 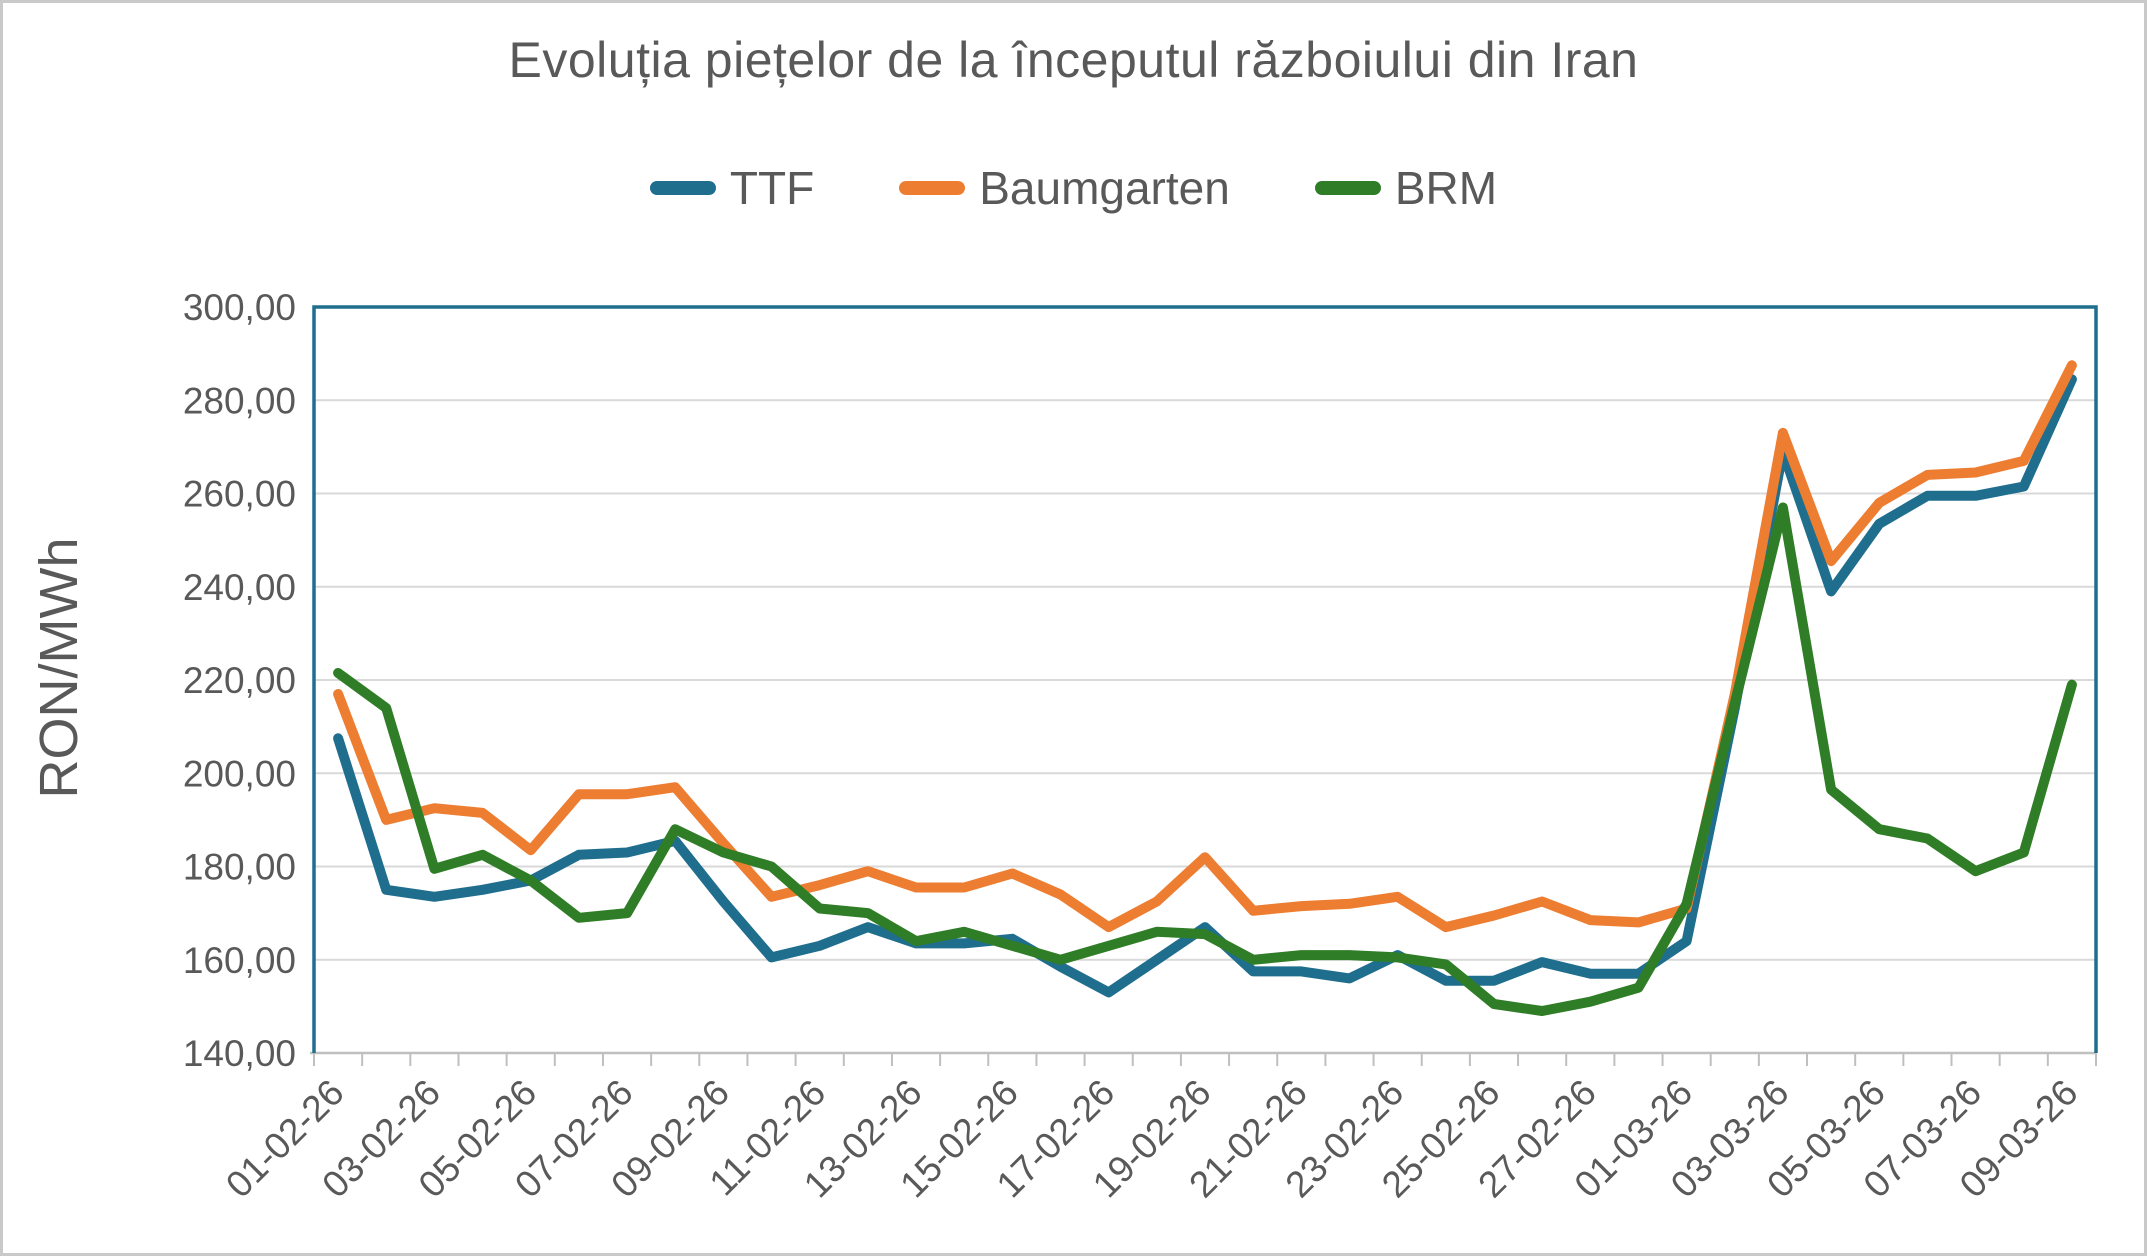 I want to click on y-tick-label: 260,00, so click(x=239, y=494).